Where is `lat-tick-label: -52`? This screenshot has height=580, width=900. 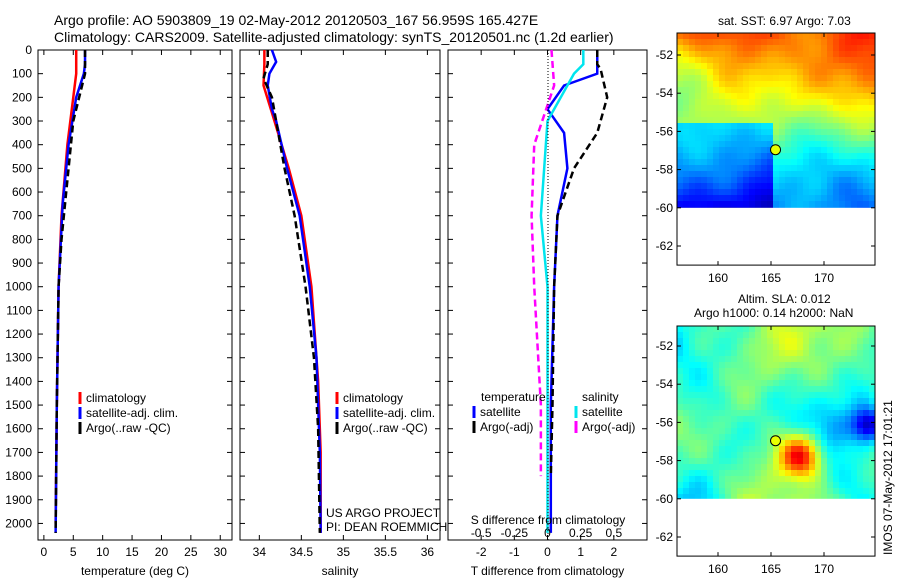
lat-tick-label: -52 is located at coordinates (665, 55).